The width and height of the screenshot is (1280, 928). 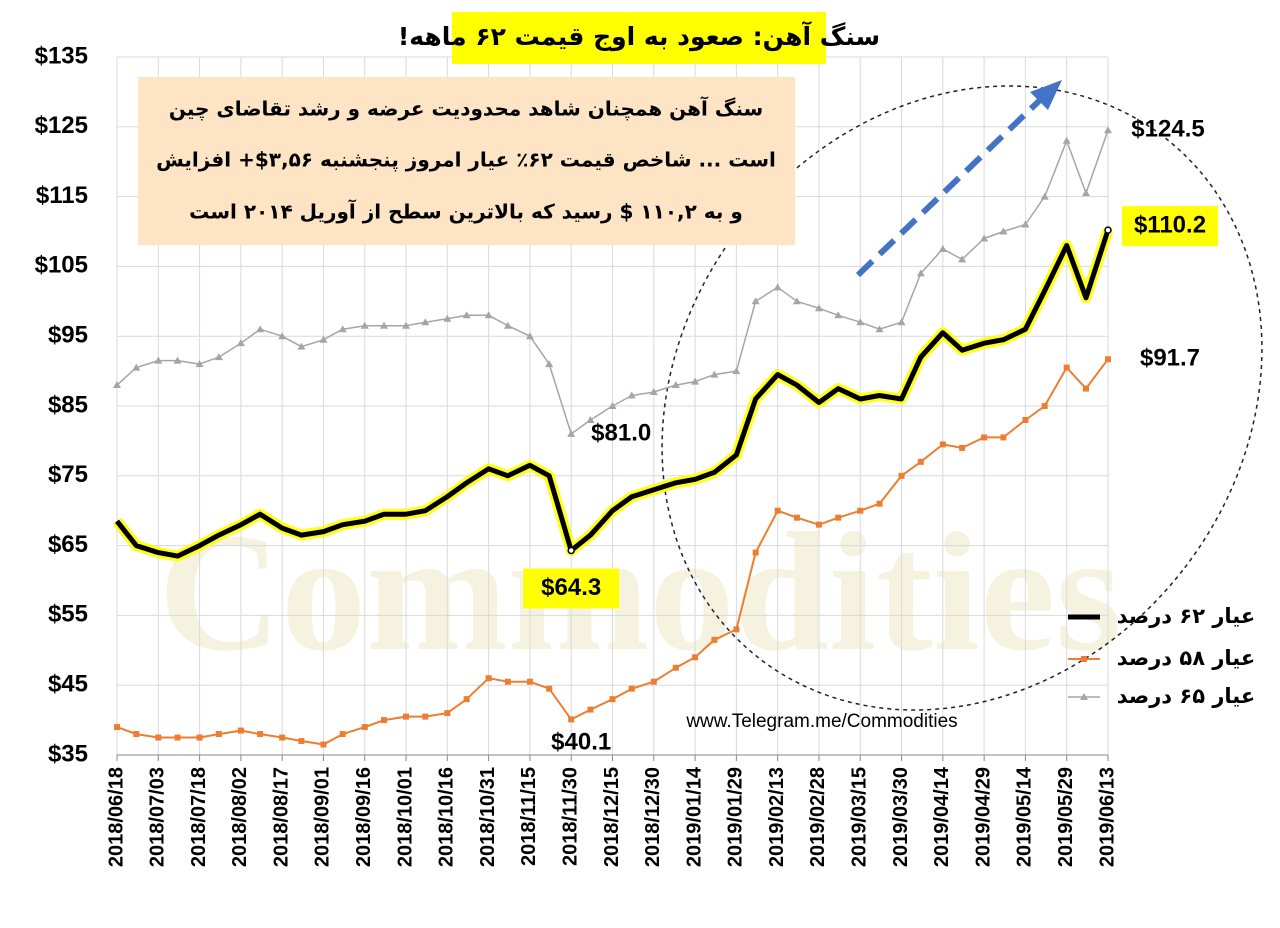 I want to click on x-tick-label: 2019/03/30, so click(x=901, y=817).